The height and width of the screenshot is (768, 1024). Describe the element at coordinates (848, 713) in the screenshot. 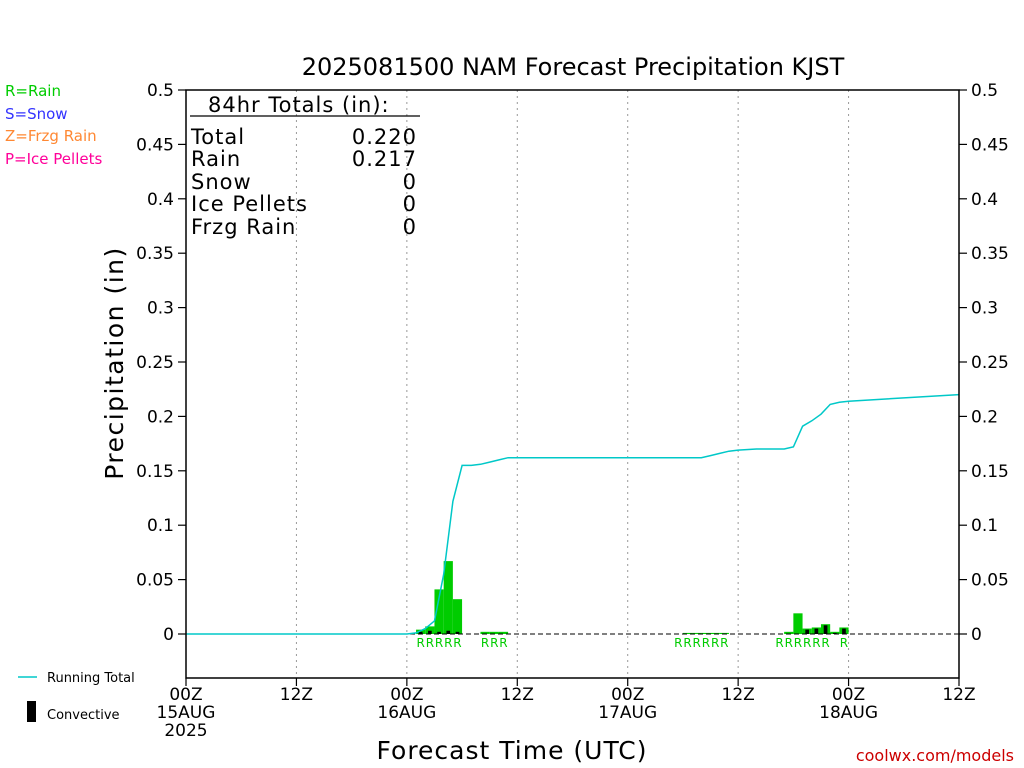

I see `x-tick-label: 18AUG` at that location.